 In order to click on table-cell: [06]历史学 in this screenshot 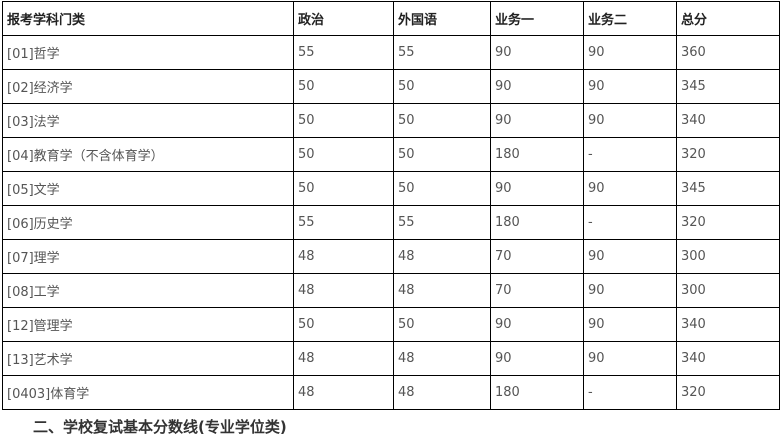, I will do `click(148, 222)`.